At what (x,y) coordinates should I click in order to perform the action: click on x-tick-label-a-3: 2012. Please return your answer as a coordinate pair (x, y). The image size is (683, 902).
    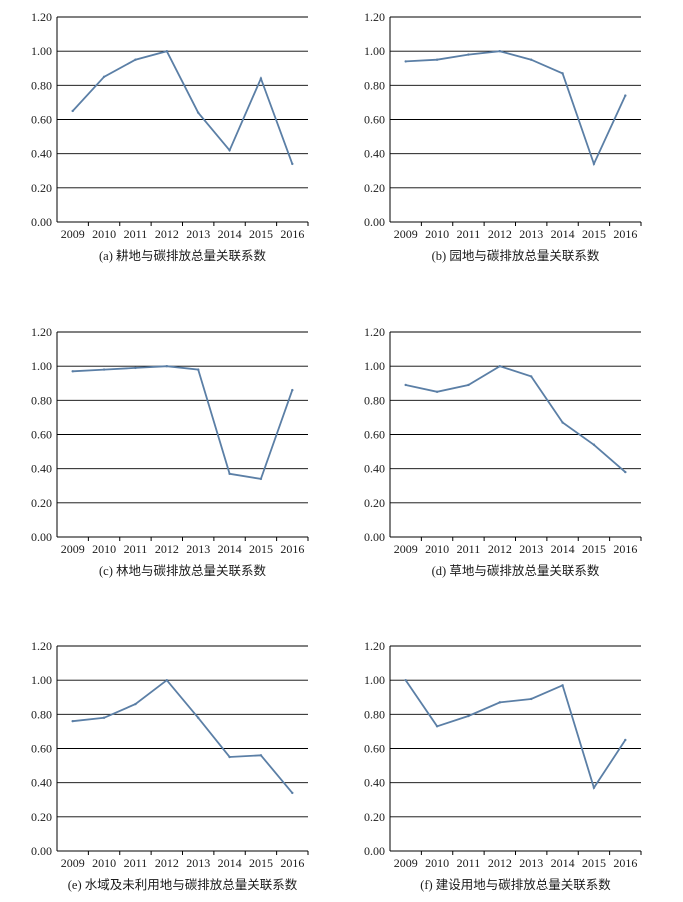
    Looking at the image, I should click on (167, 234).